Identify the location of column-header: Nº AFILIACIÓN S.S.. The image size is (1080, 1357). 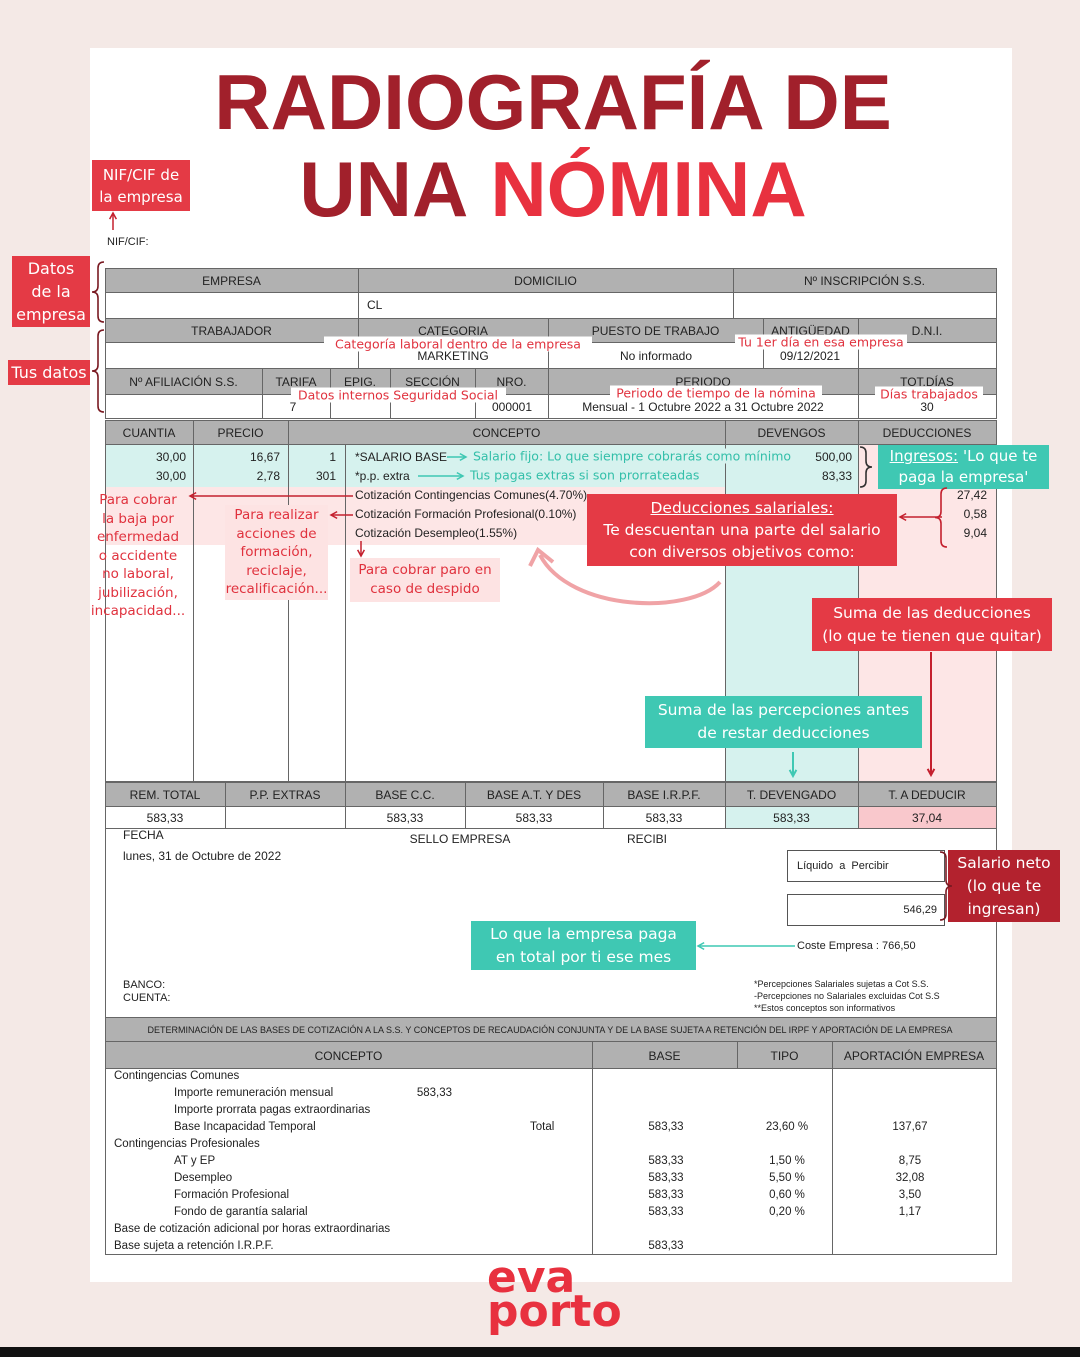
(183, 382).